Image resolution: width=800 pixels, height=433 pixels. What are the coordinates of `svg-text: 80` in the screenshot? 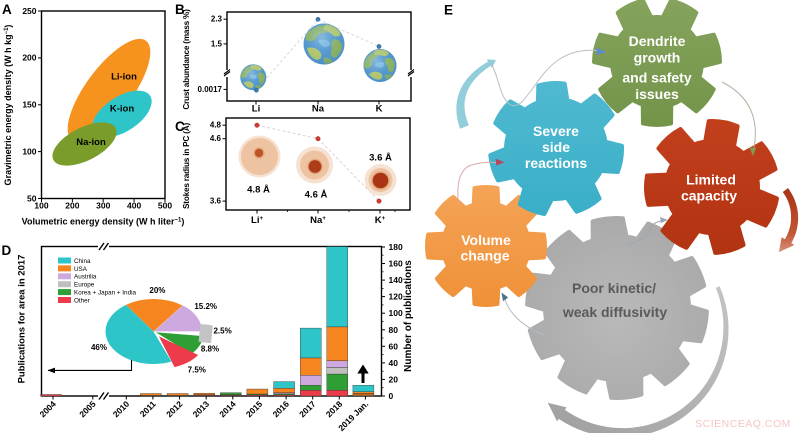 It's located at (394, 330).